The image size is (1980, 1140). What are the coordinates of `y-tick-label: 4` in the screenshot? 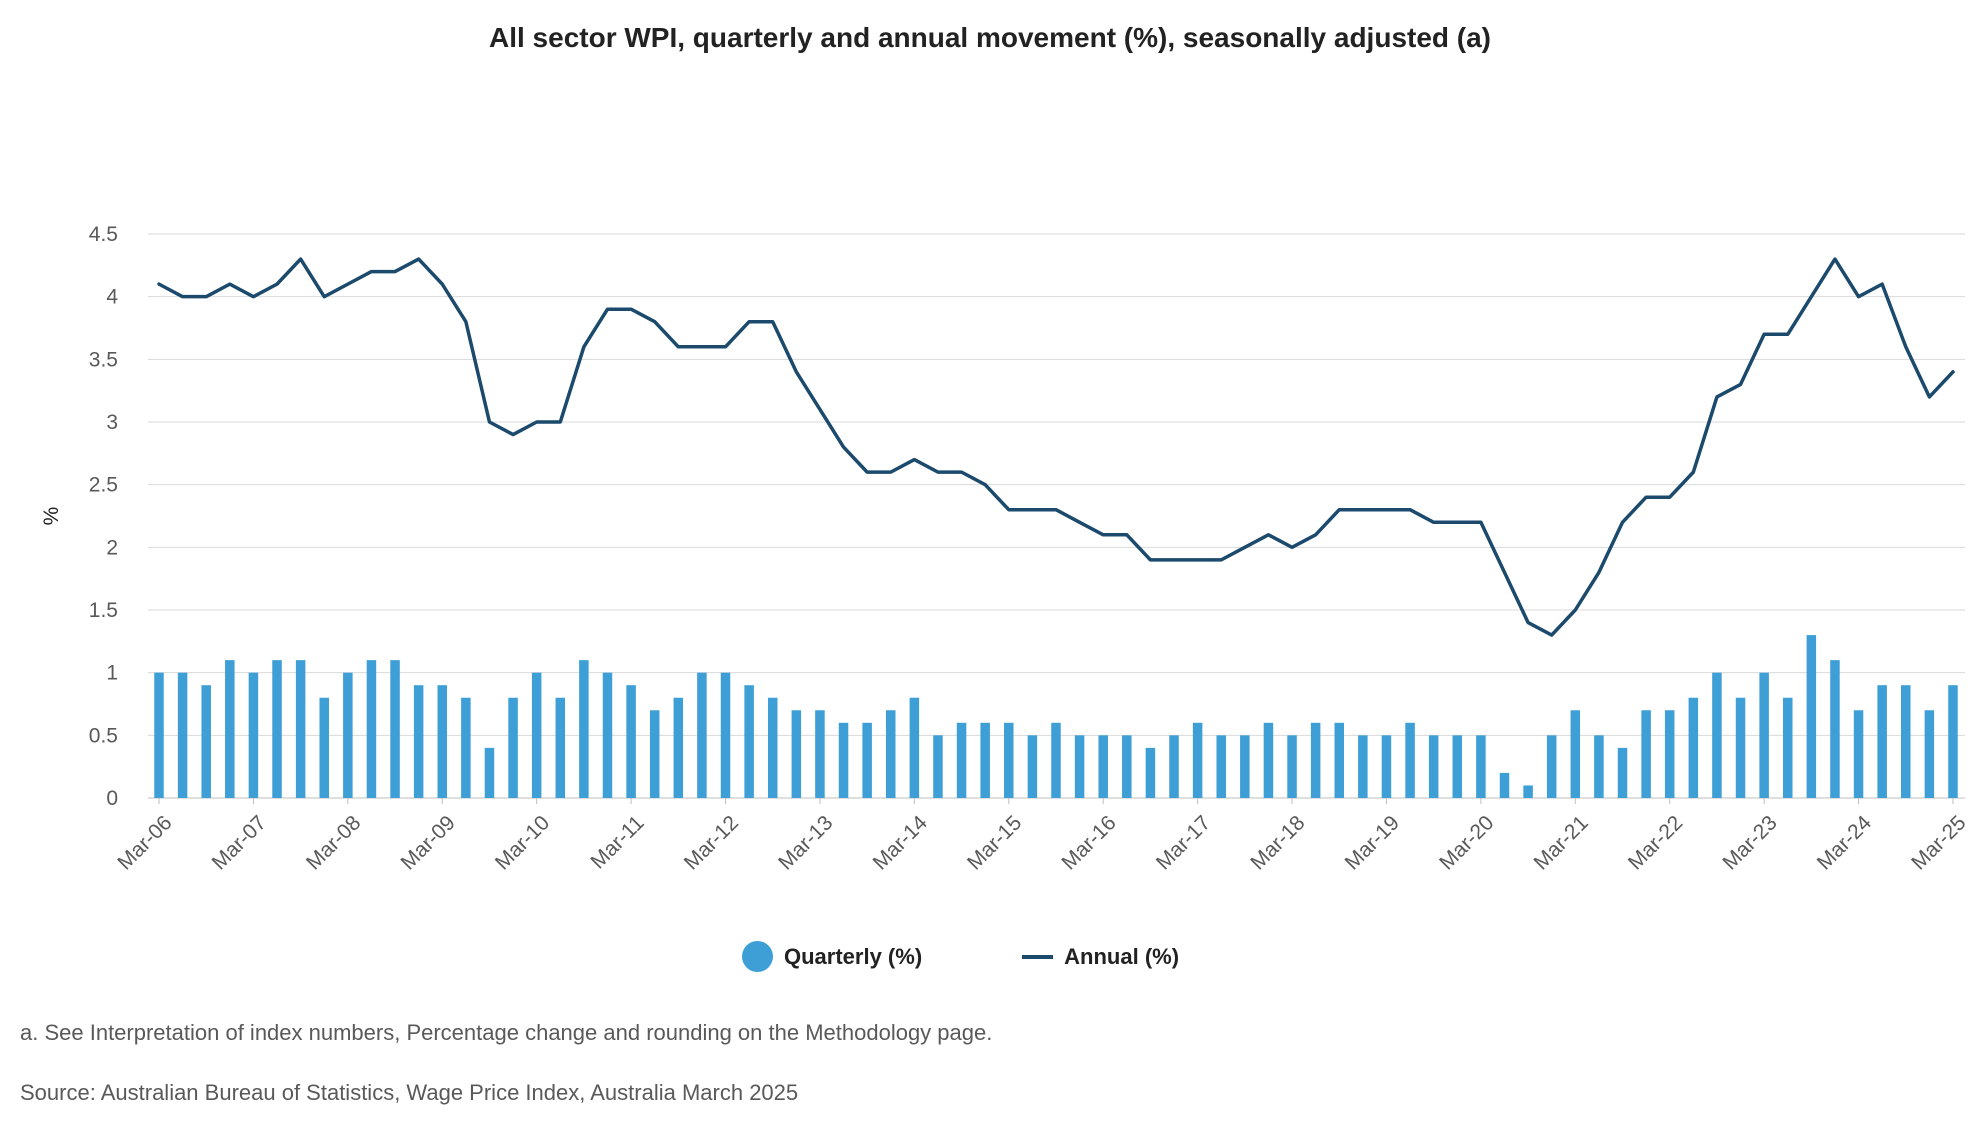 It's located at (112, 297).